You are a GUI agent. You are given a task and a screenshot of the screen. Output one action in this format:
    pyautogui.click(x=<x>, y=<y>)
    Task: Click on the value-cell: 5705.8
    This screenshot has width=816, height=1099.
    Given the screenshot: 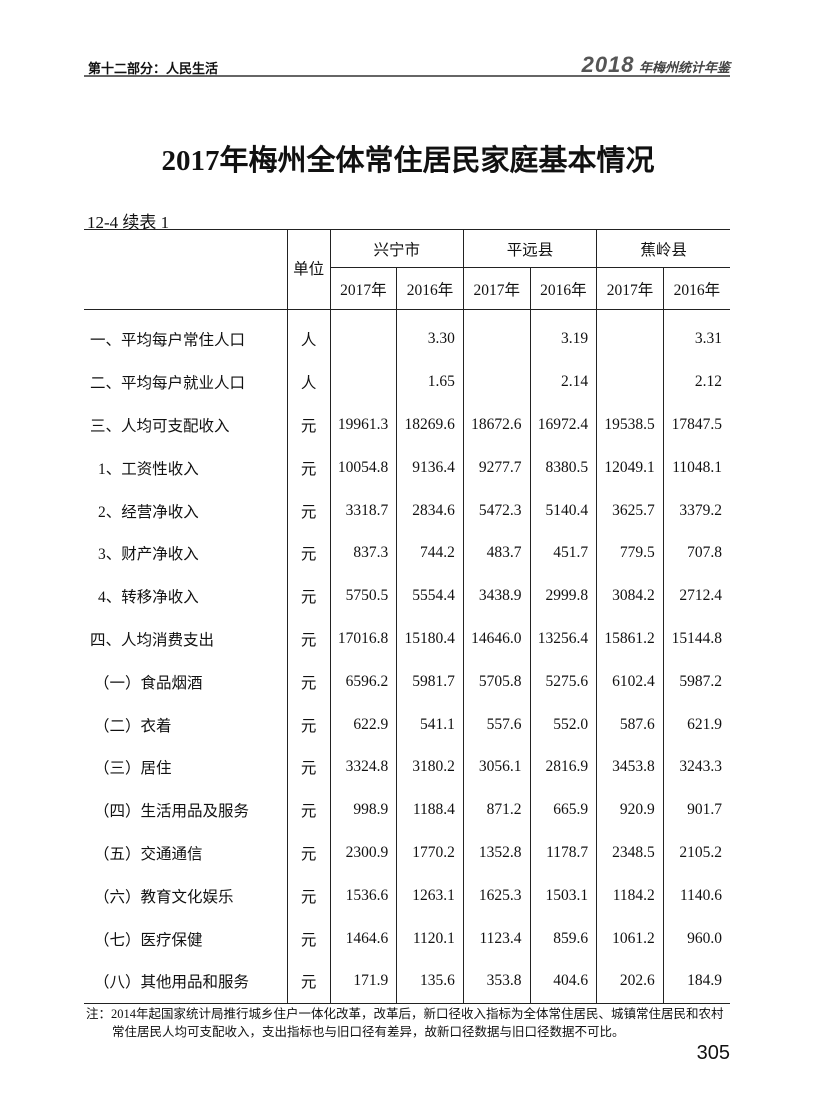 What is the action you would take?
    pyautogui.click(x=496, y=682)
    